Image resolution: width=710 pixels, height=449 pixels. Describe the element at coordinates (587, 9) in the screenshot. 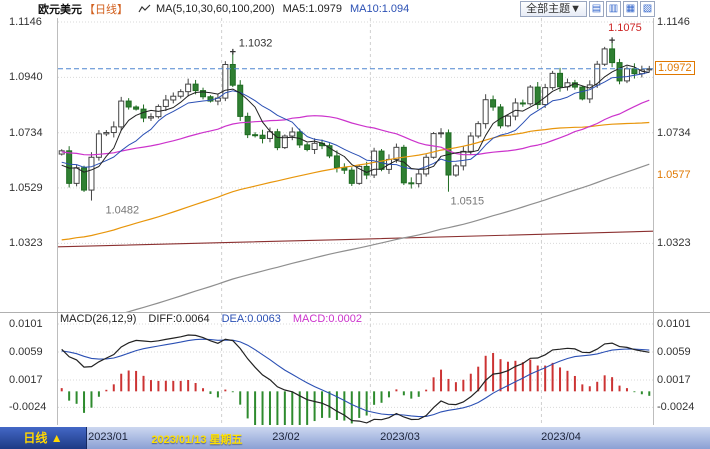

I see `header-controls: 全部主题▼ ▤ ▥ ▦ ▧` at that location.